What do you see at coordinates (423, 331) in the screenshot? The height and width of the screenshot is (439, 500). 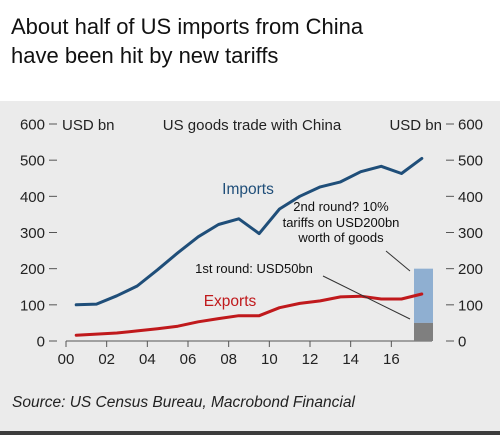 I see `tariff-bar-first-round` at bounding box center [423, 331].